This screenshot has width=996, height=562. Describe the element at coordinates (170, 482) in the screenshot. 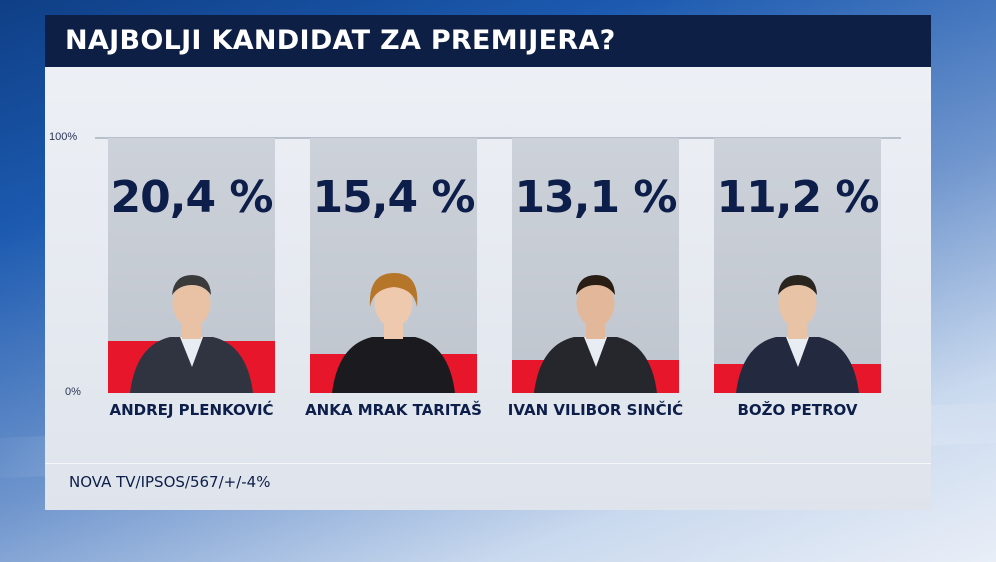

I see `source-note: NOVA TV/IPSOS/567/+/-4%` at that location.